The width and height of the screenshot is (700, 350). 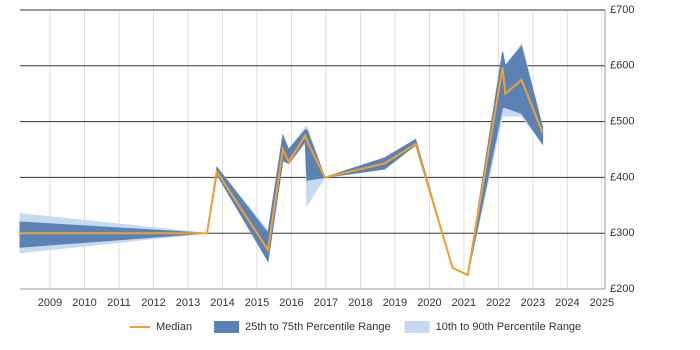 I want to click on y-tick-label: £200, so click(x=622, y=289).